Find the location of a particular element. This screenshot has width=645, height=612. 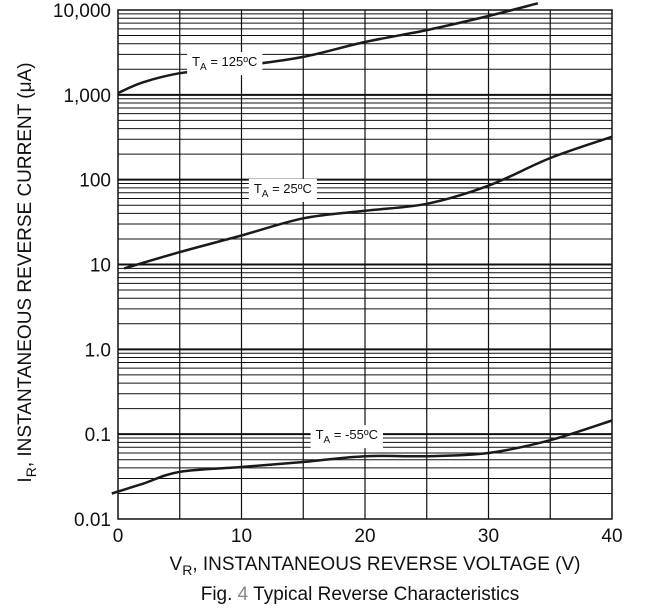

x-tick-labels: 0 10 20 30 40 is located at coordinates (368, 536).